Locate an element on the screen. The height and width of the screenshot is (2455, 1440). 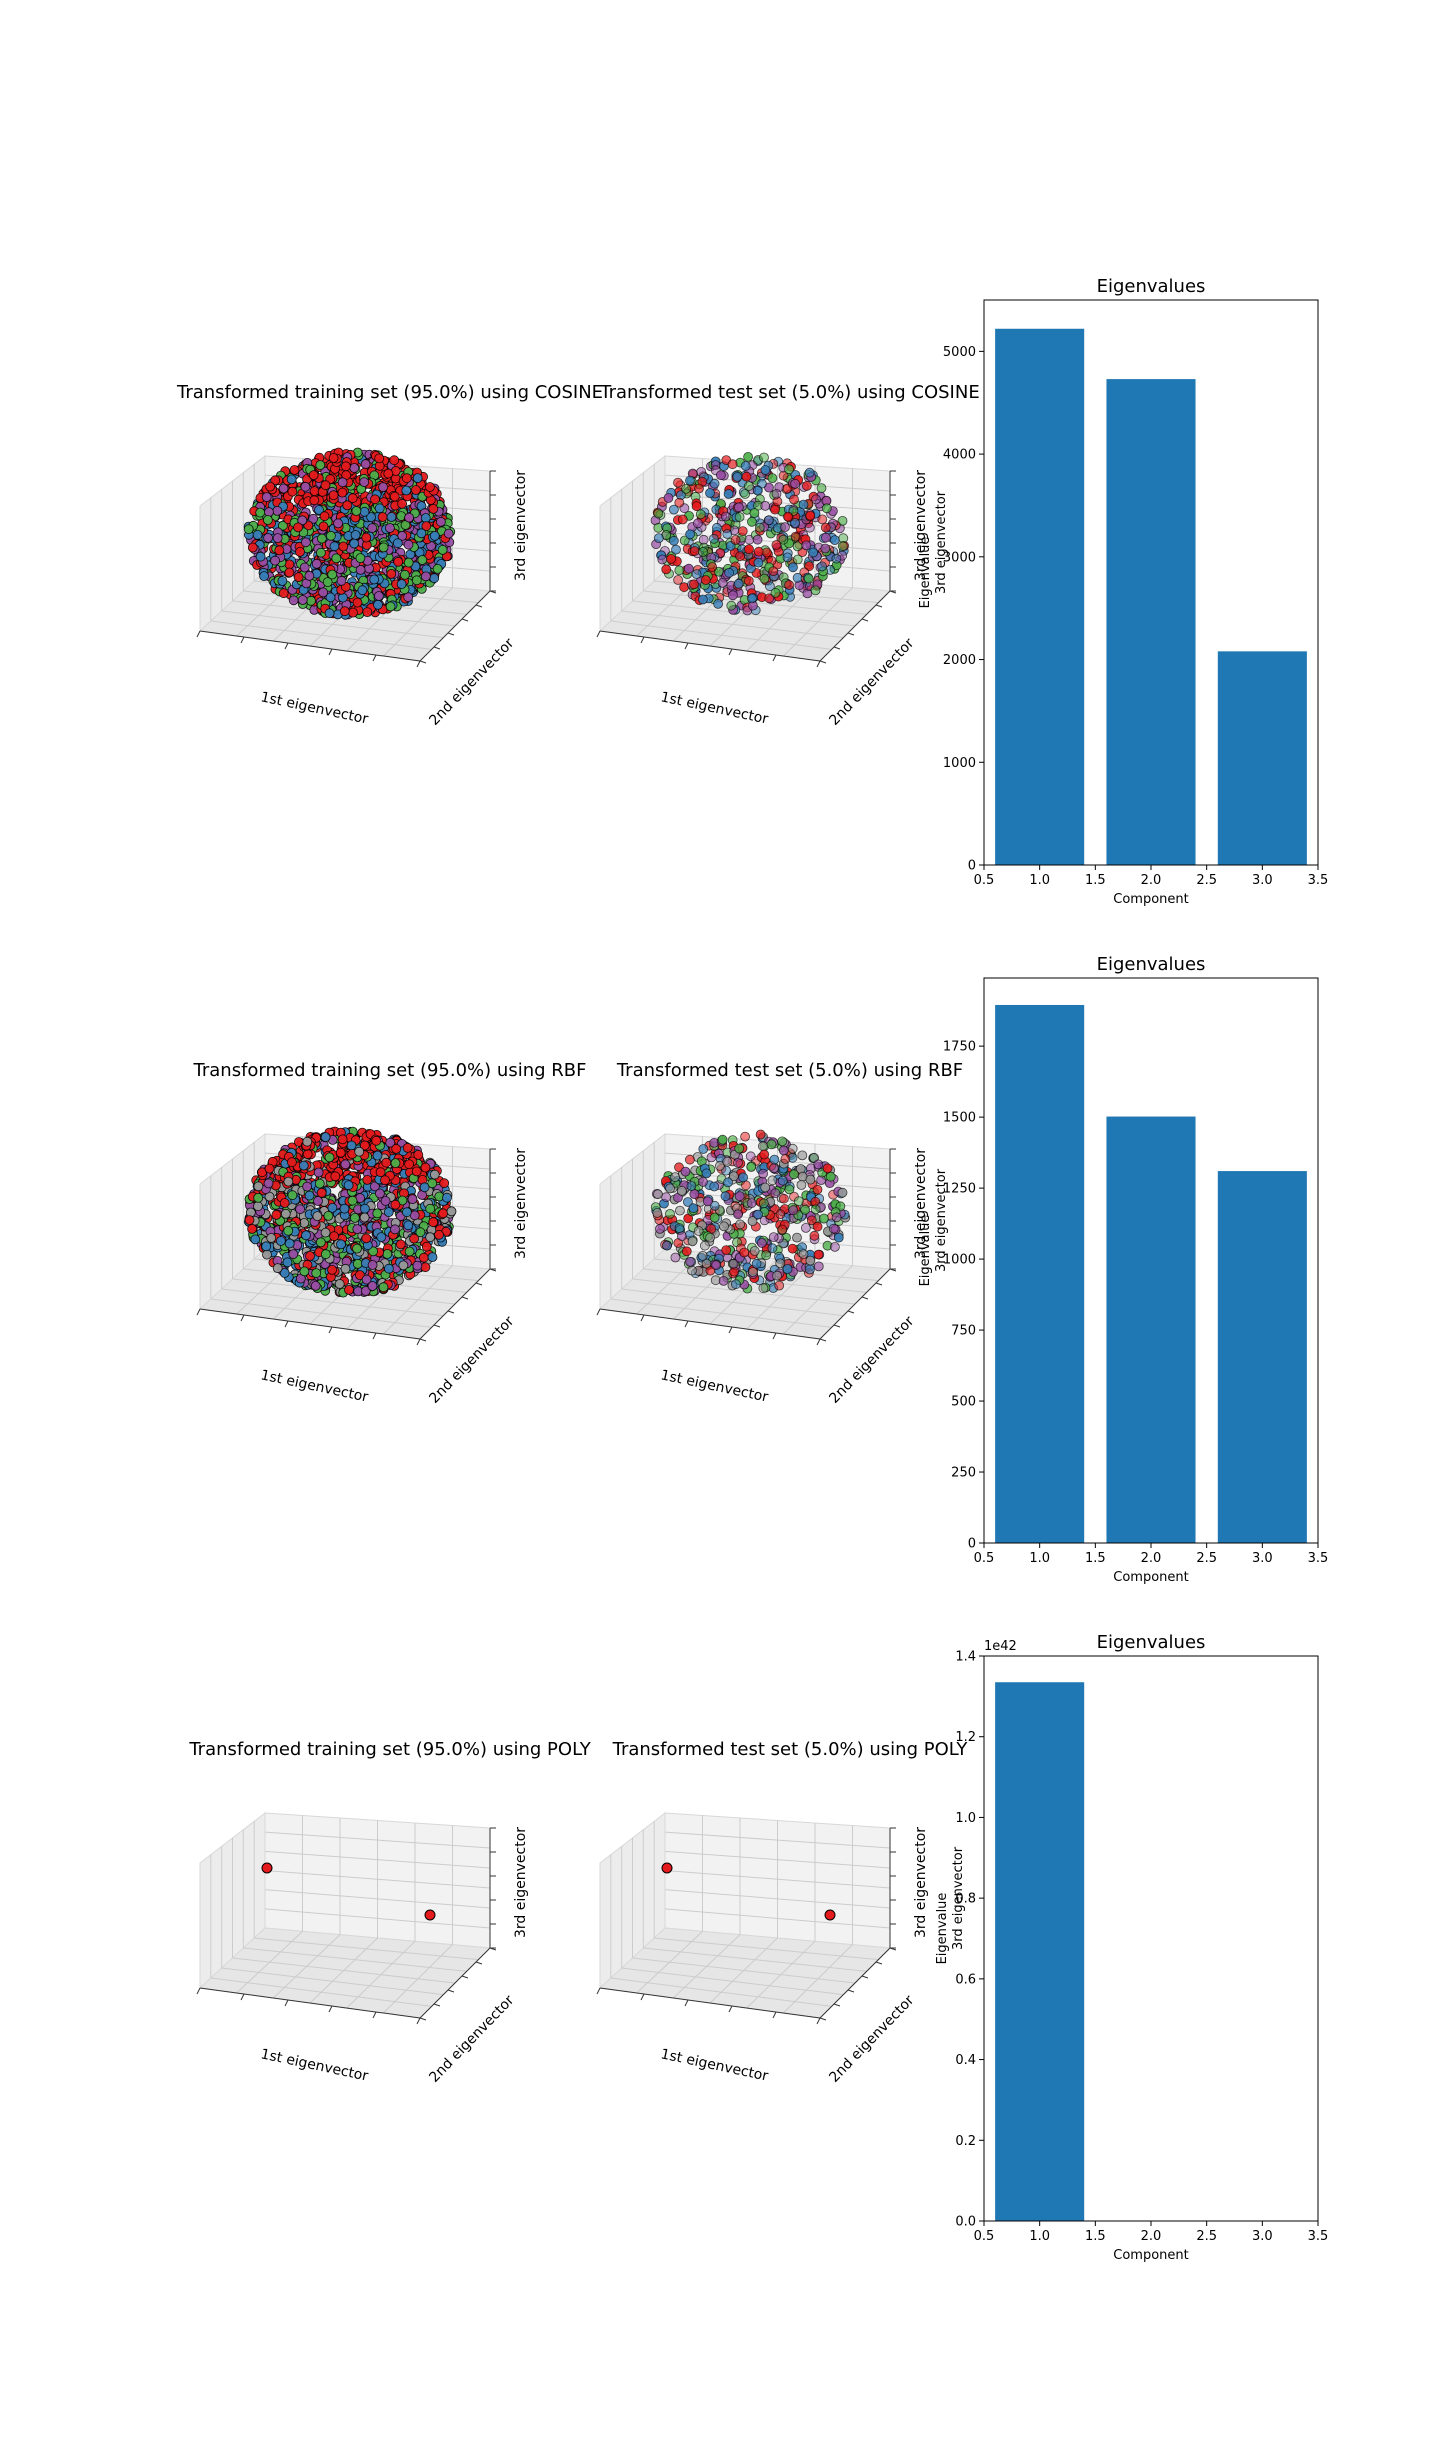
chart-title: Eigenvalues is located at coordinates (1151, 286).